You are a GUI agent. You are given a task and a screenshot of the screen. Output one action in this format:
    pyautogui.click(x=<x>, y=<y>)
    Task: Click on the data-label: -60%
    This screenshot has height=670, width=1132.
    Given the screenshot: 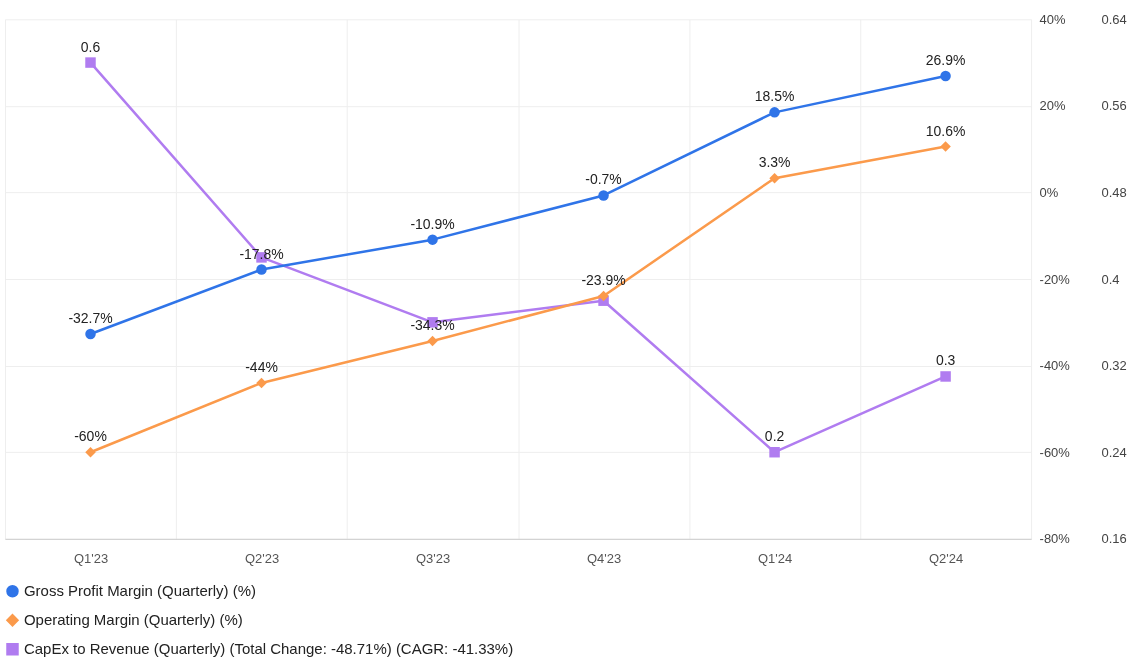 What is the action you would take?
    pyautogui.click(x=90, y=436)
    